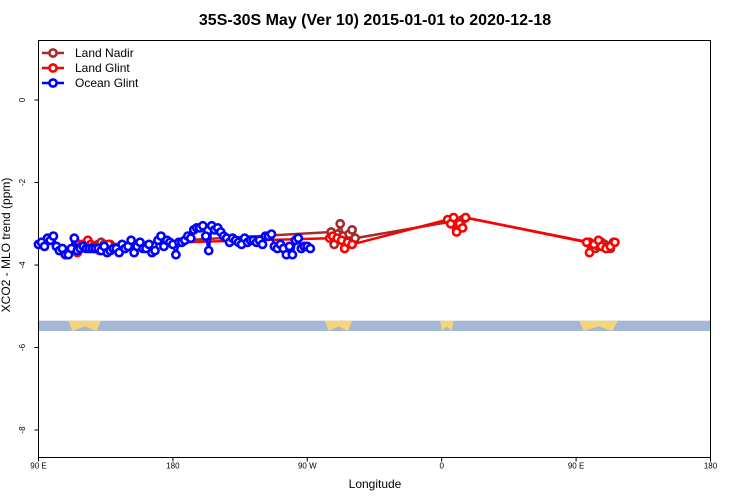 The width and height of the screenshot is (750, 500). I want to click on y-tick-label-3: -6, so click(22, 347).